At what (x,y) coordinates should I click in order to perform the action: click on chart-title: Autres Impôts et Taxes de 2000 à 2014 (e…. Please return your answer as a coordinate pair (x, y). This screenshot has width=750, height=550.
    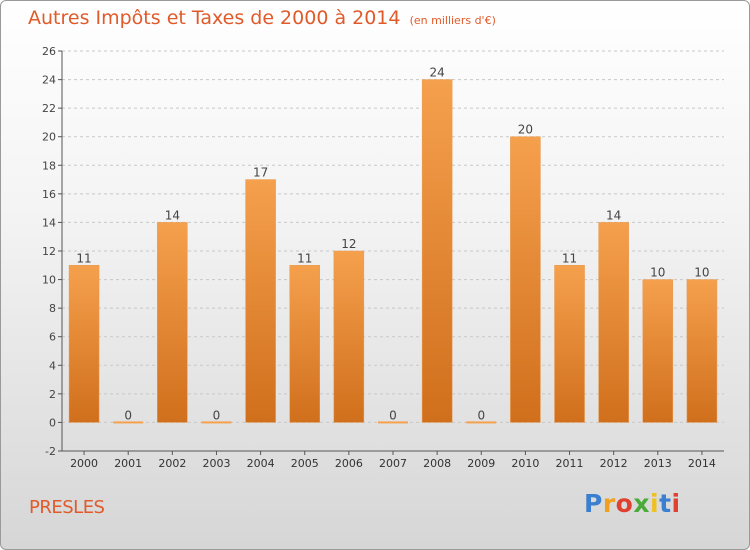
    Looking at the image, I should click on (262, 18).